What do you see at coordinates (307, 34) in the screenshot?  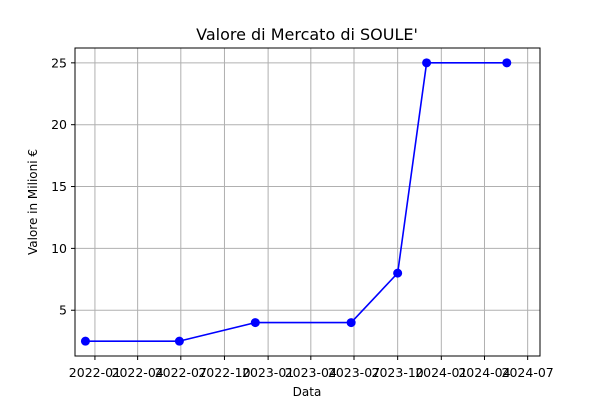 I see `chart-title: Valore di Mercato di SOULE'` at bounding box center [307, 34].